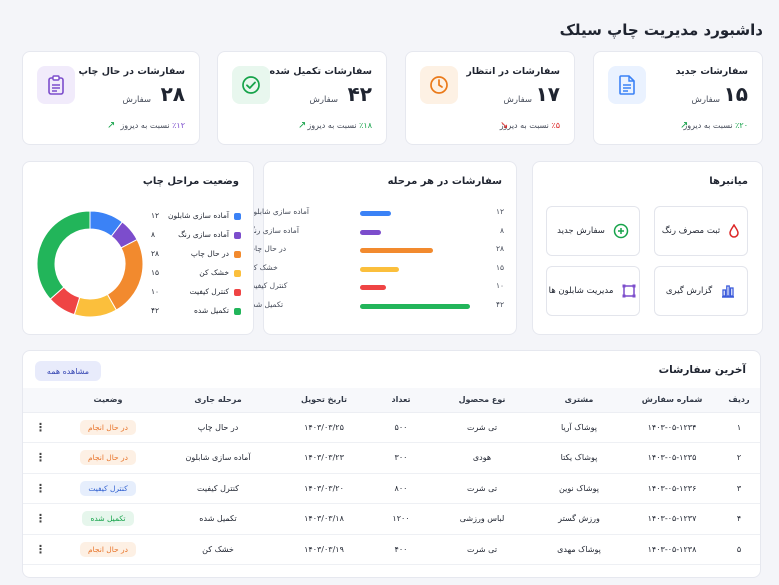  Describe the element at coordinates (203, 234) in the screenshot. I see `legend-label: آماده سازی رنگ` at that location.